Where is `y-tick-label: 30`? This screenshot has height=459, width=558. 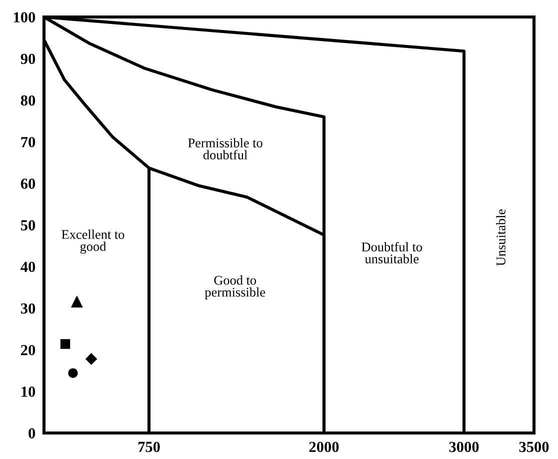
y-tick-label: 30 is located at coordinates (28, 308).